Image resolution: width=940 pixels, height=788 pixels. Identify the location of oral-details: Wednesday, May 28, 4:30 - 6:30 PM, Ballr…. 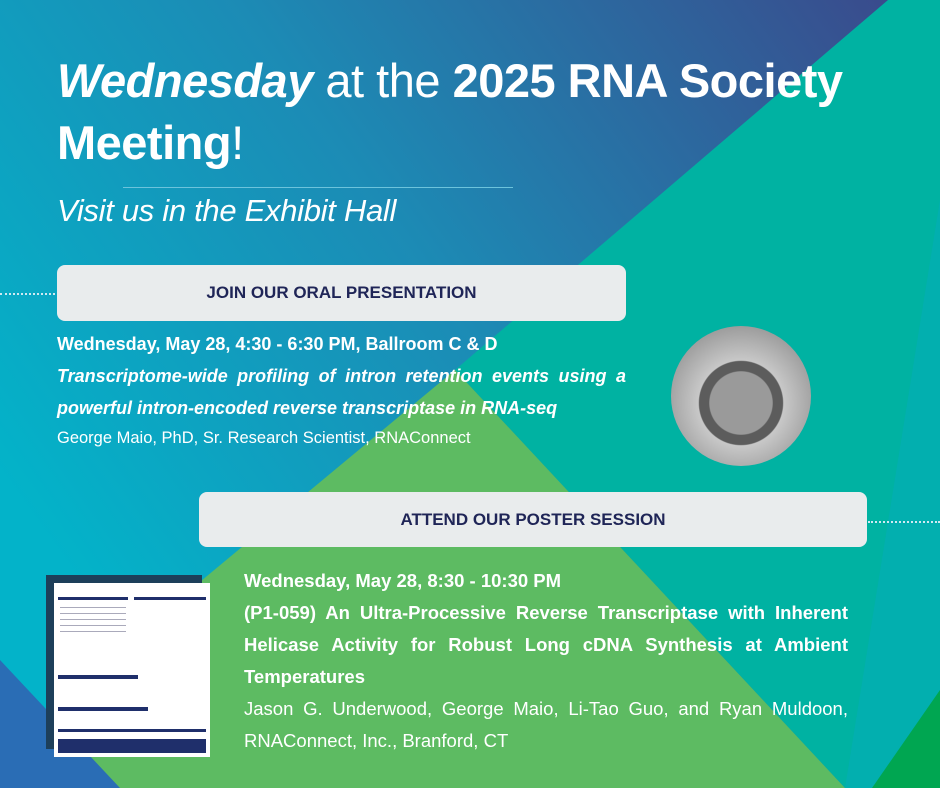
(341, 390).